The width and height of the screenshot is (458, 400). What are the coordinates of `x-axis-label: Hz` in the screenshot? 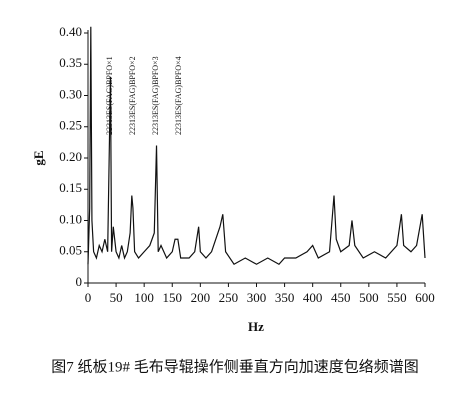 It's located at (256, 326).